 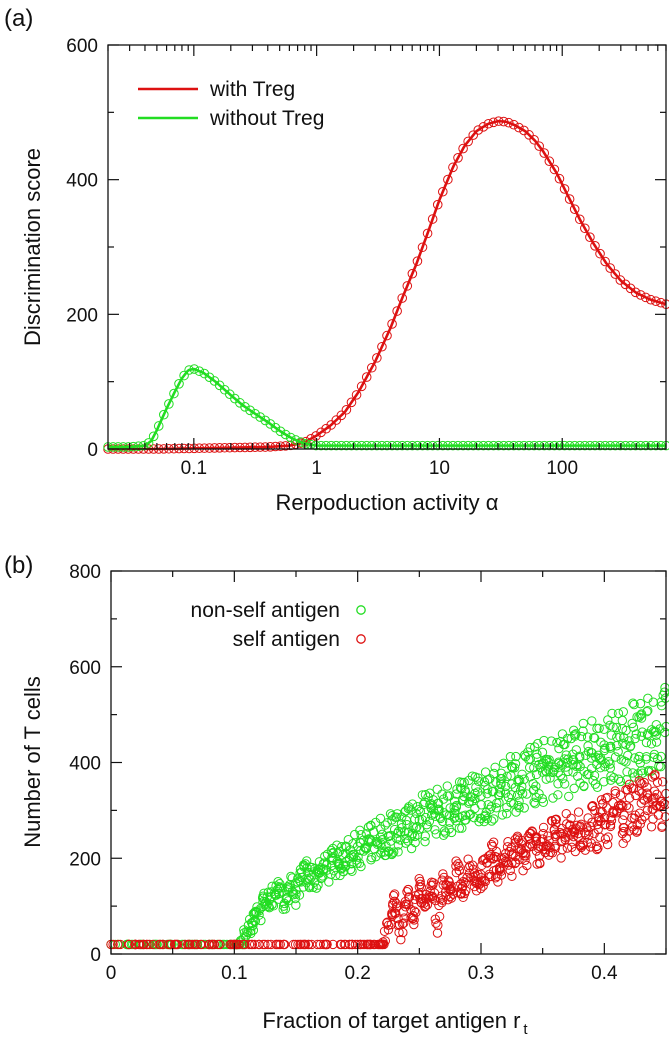 What do you see at coordinates (386, 502) in the screenshot?
I see `panel-a-xlabel: Rerpoduction activity α` at bounding box center [386, 502].